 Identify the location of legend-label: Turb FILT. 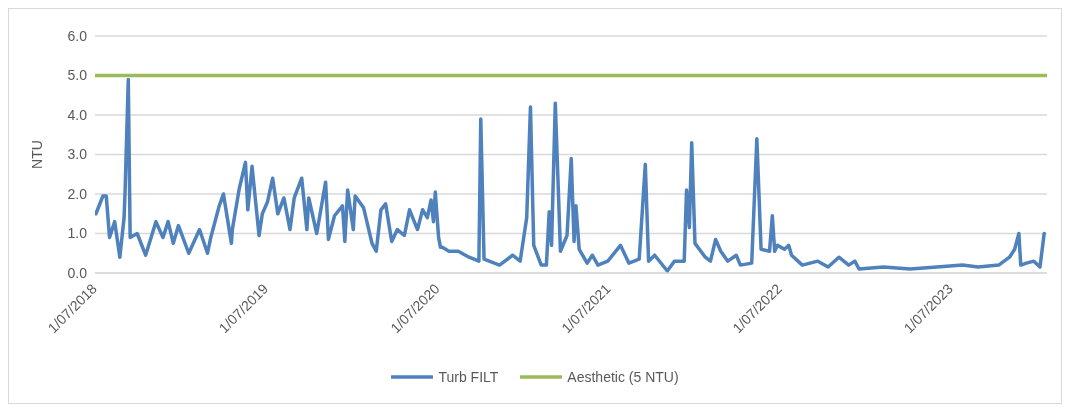
(468, 377).